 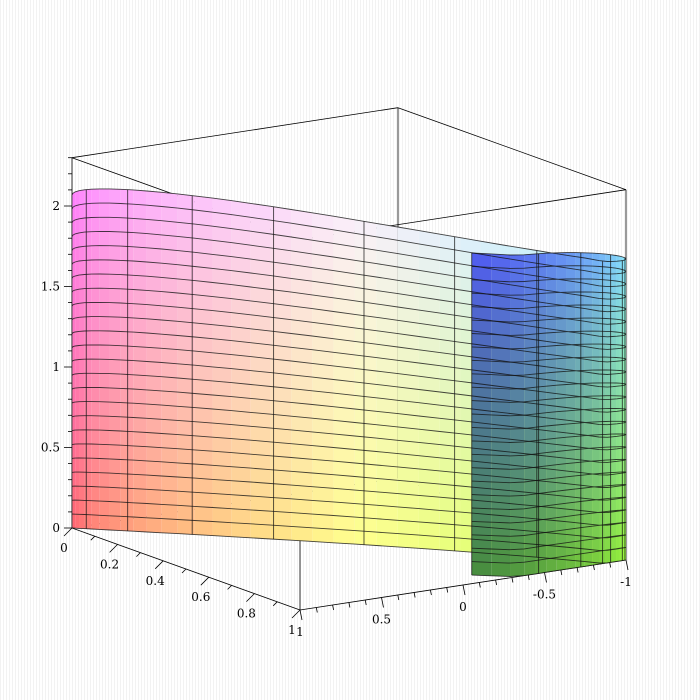 What do you see at coordinates (200, 597) in the screenshot?
I see `x-tick-label: 0.6` at bounding box center [200, 597].